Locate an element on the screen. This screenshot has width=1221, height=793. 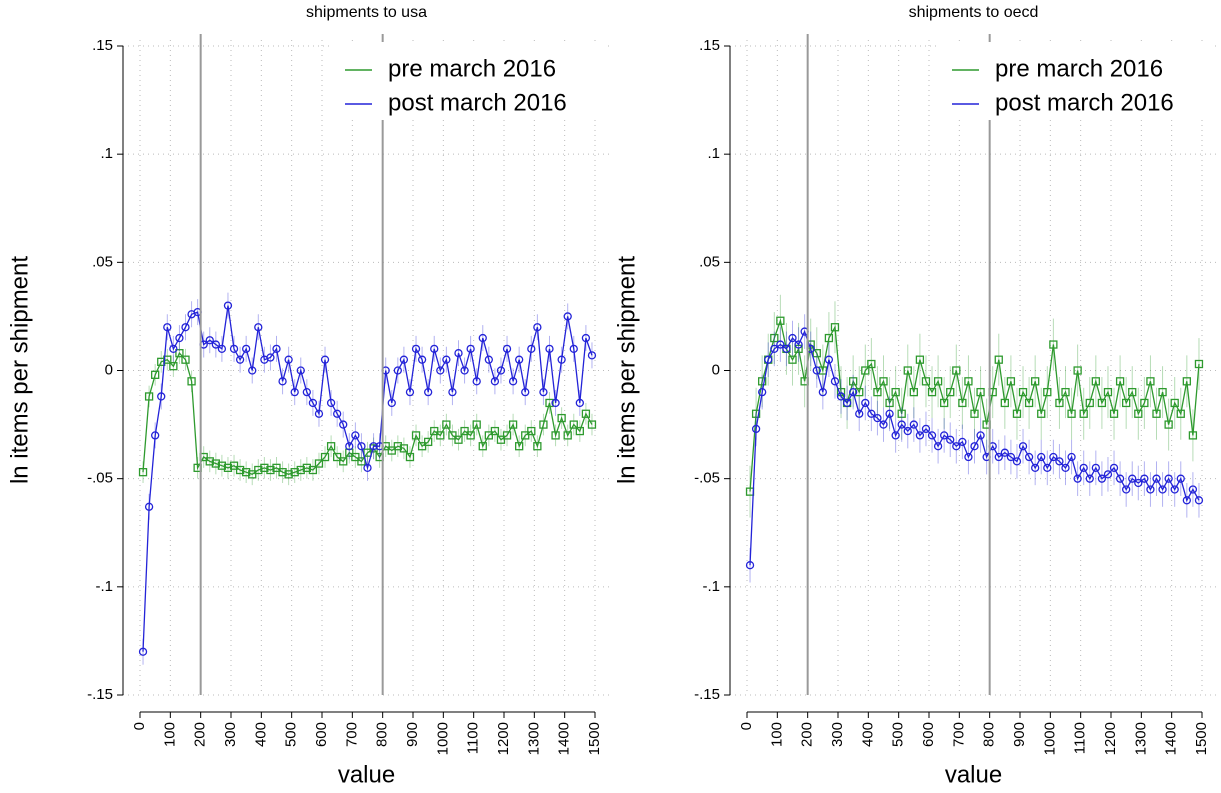
panel-title: shipments to usa is located at coordinates (366, 12).